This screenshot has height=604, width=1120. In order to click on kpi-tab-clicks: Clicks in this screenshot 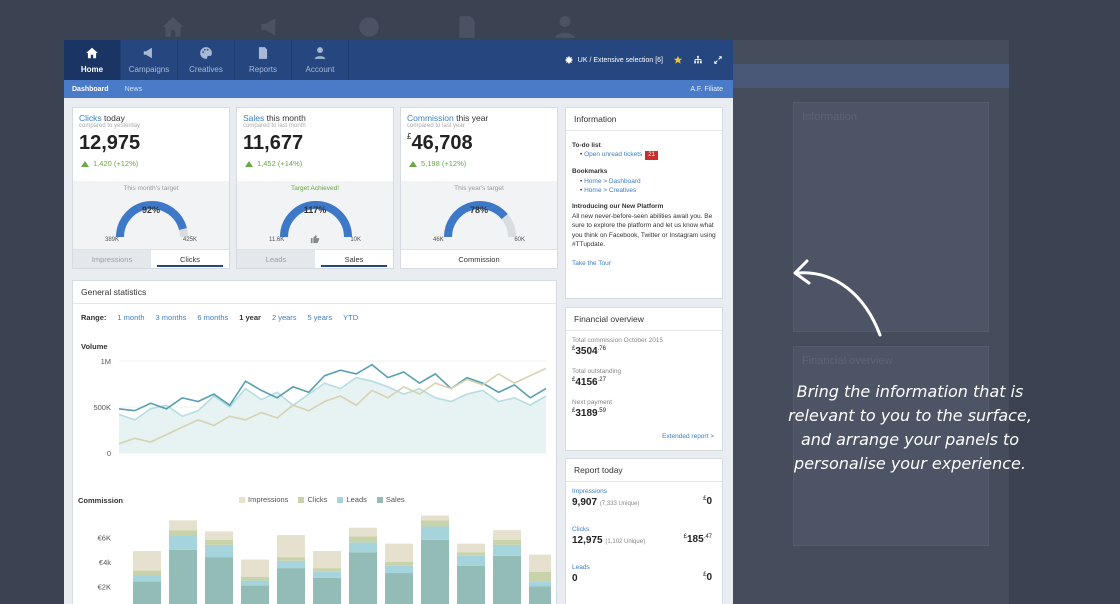, I will do `click(190, 258)`.